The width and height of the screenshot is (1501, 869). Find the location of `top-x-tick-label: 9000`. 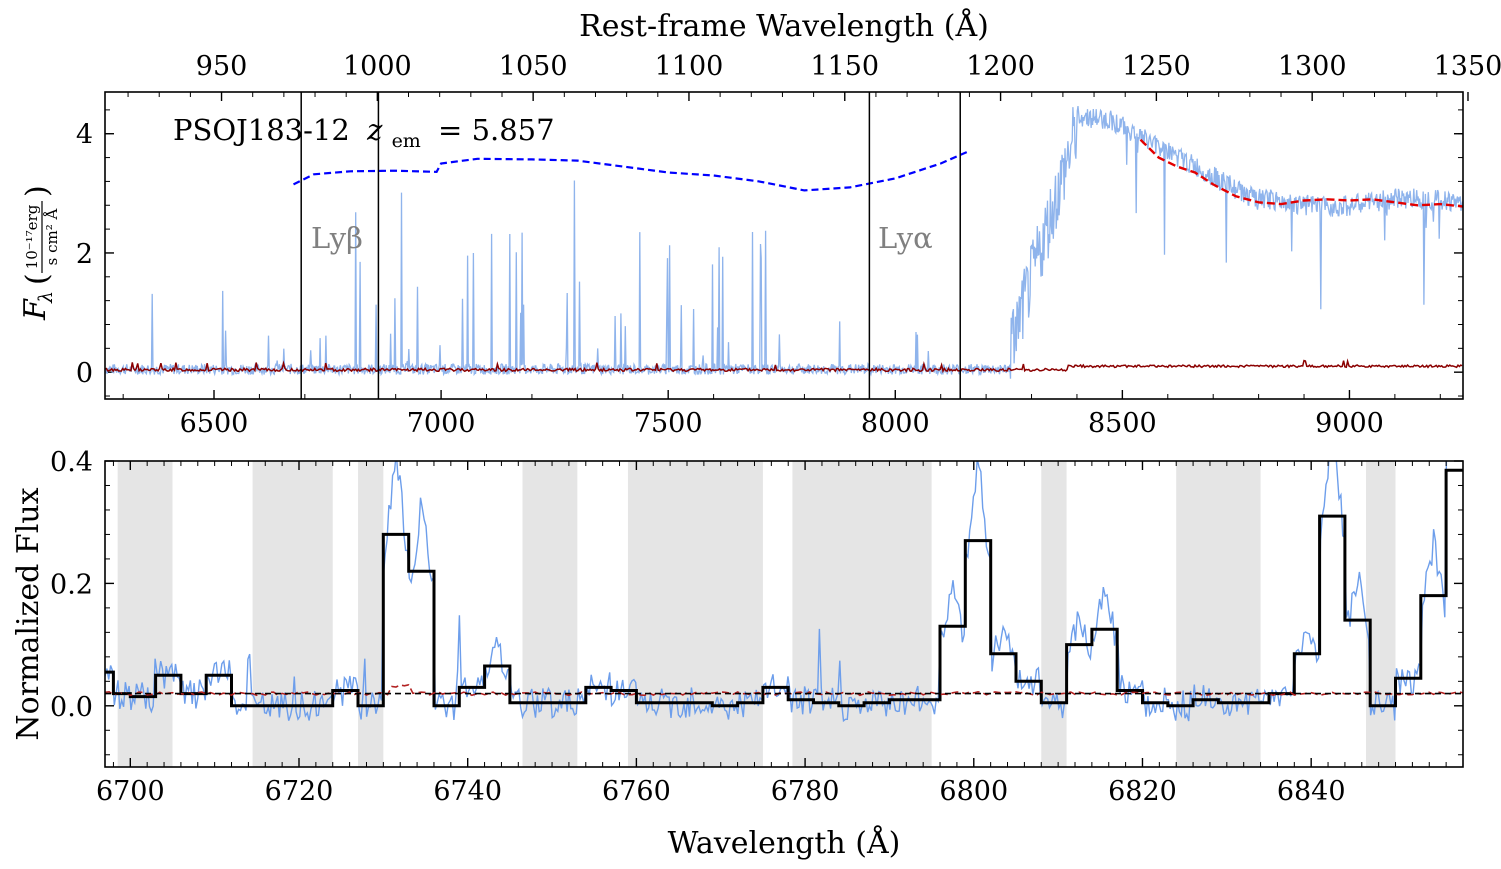

top-x-tick-label: 9000 is located at coordinates (1349, 423).